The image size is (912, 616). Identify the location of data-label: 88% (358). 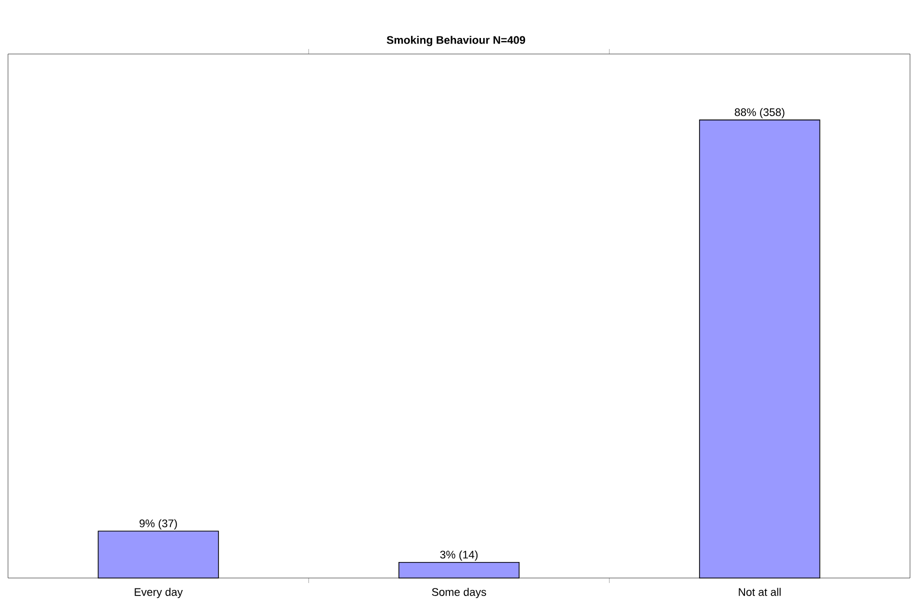
(759, 113).